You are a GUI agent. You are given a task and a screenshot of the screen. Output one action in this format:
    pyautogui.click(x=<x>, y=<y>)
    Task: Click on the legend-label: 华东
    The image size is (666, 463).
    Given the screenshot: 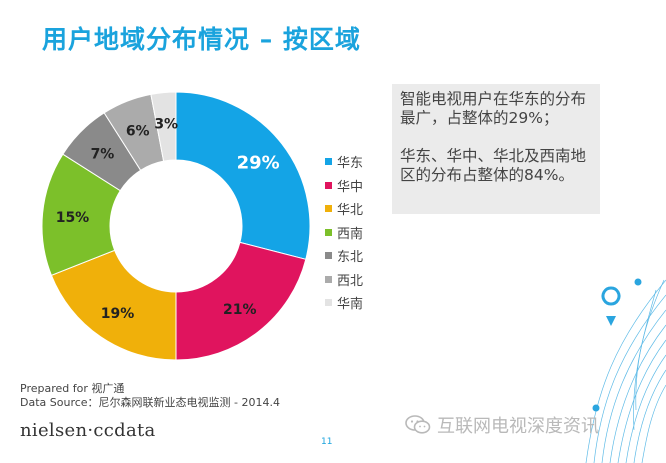 What is the action you would take?
    pyautogui.click(x=350, y=164)
    